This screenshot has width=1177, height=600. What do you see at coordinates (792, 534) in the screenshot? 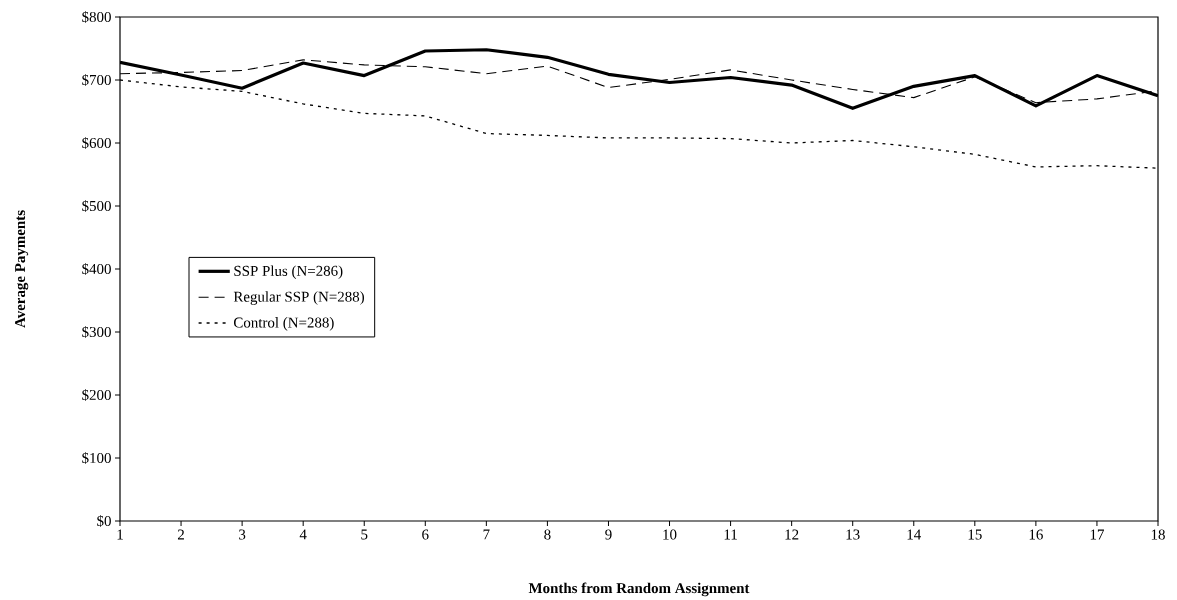
I see `x-tick-label: 12` at bounding box center [792, 534].